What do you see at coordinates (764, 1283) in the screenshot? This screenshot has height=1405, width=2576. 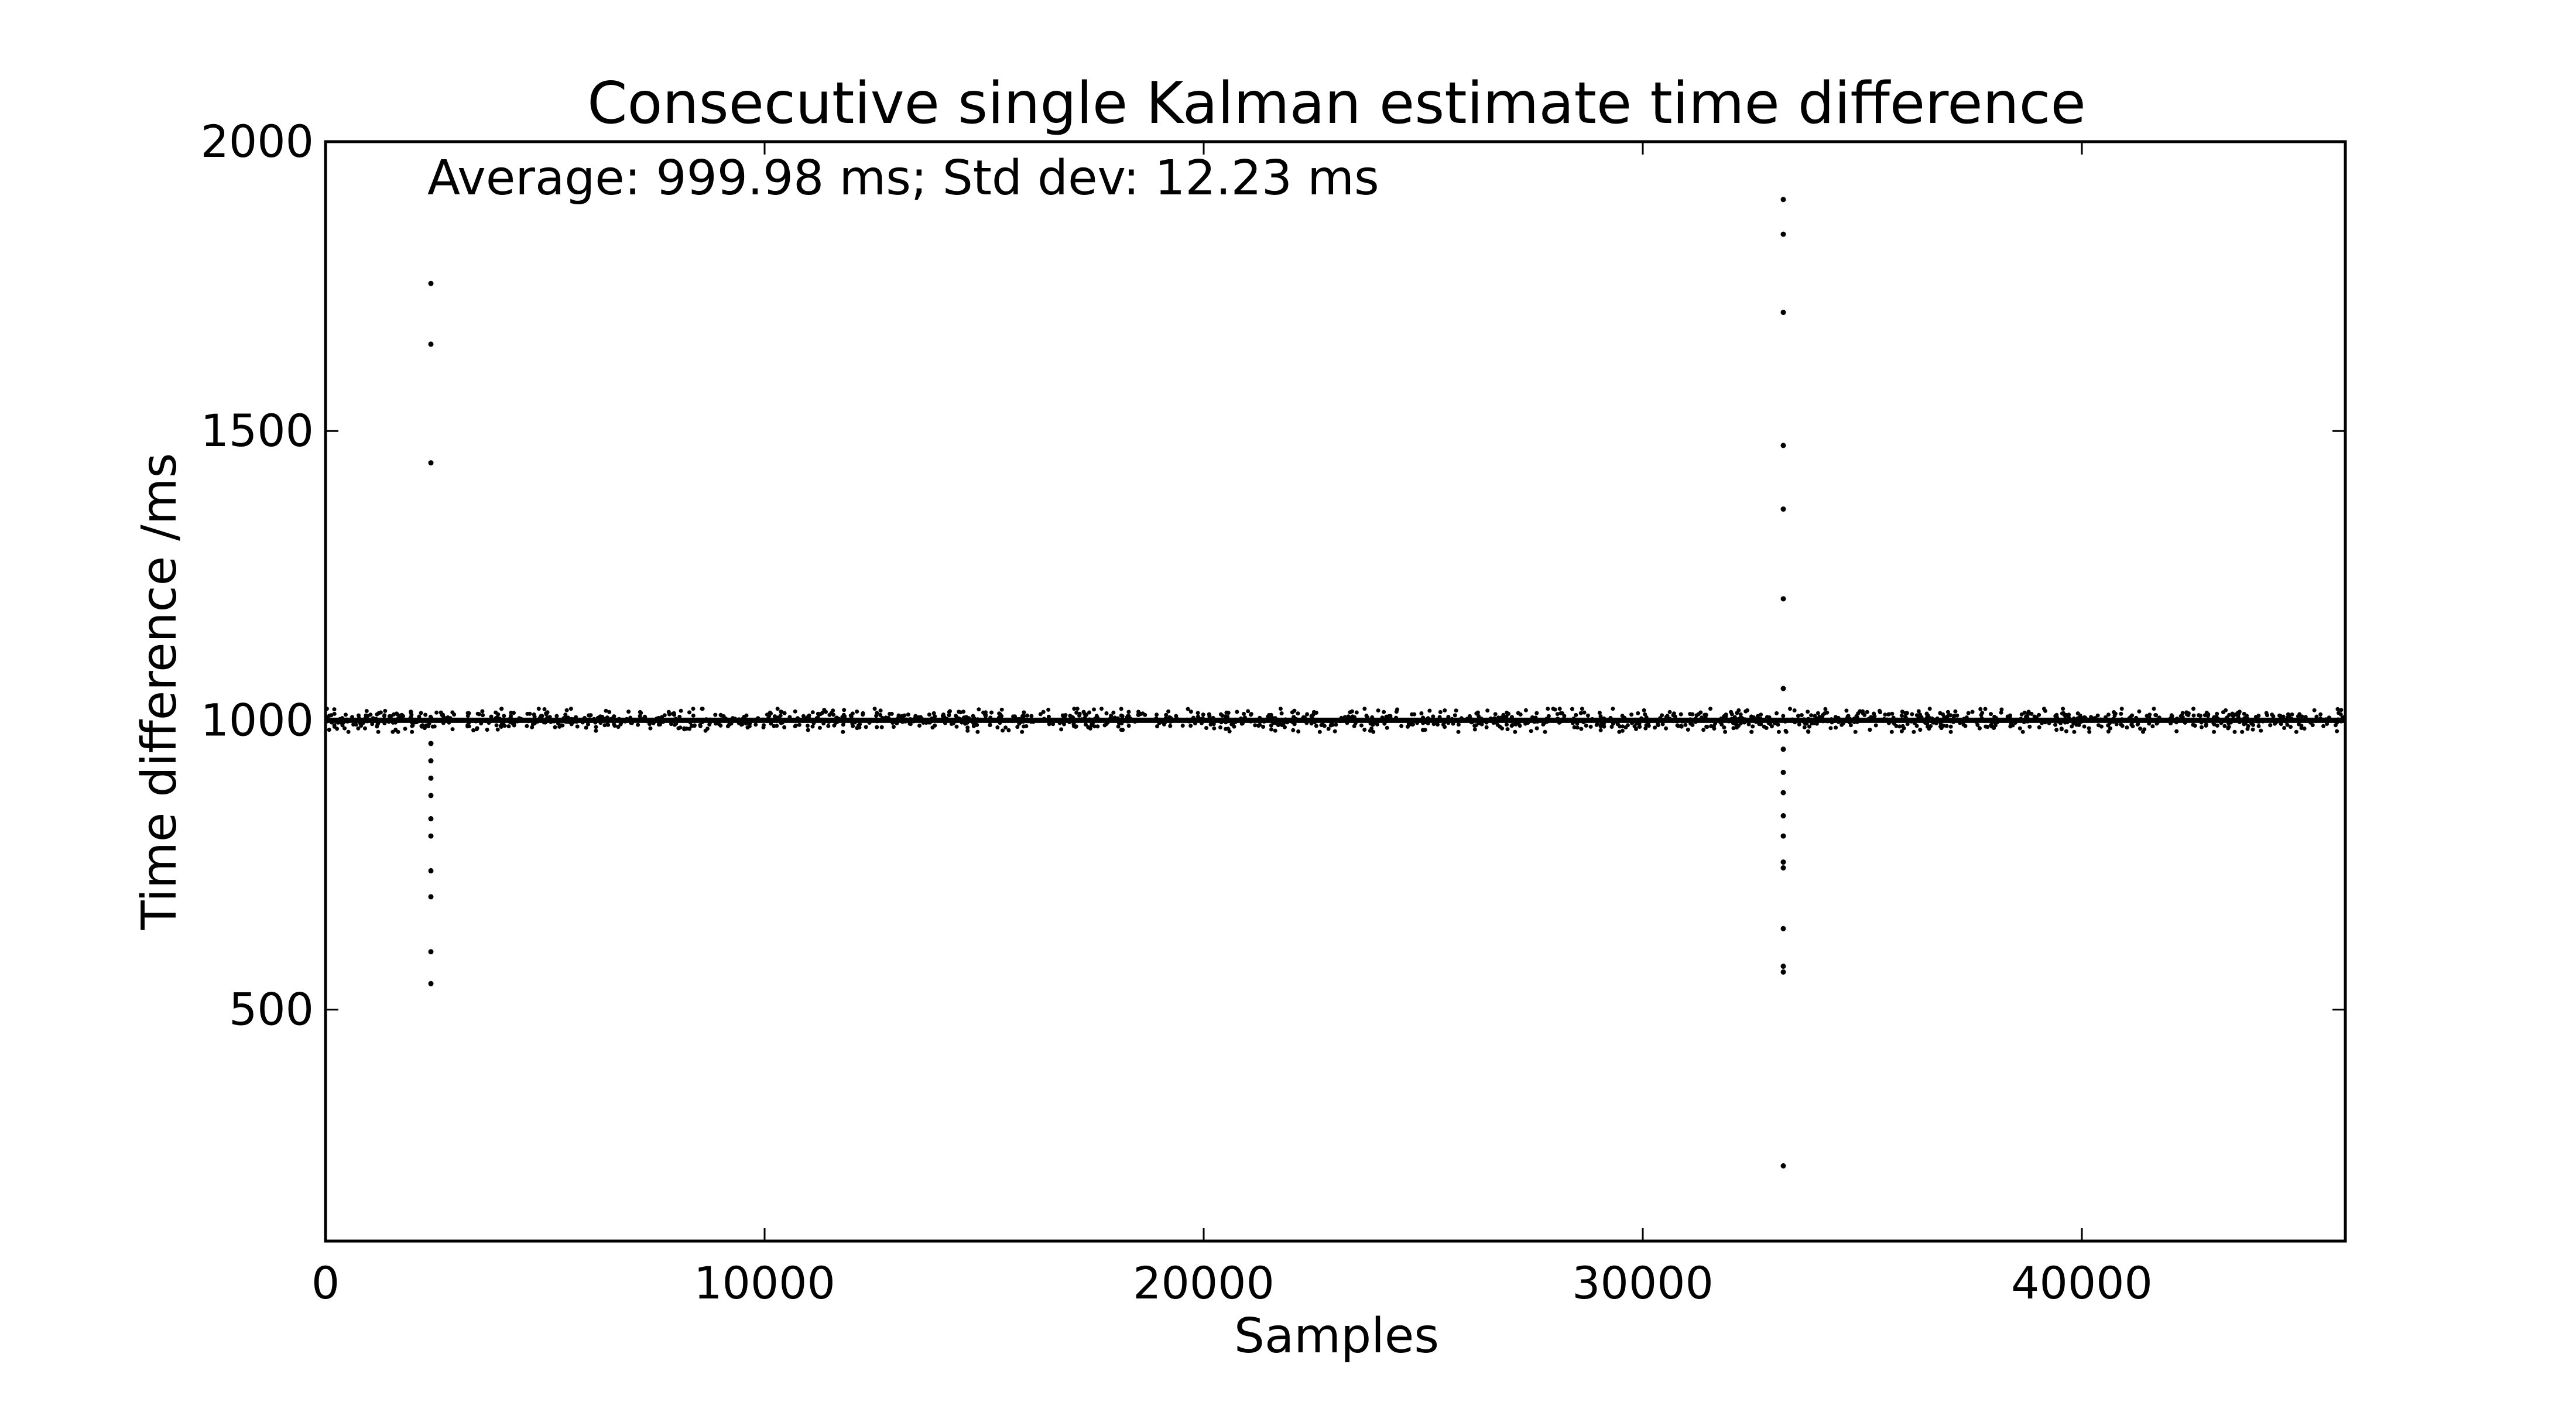 I see `x-tick-label: 10000` at bounding box center [764, 1283].